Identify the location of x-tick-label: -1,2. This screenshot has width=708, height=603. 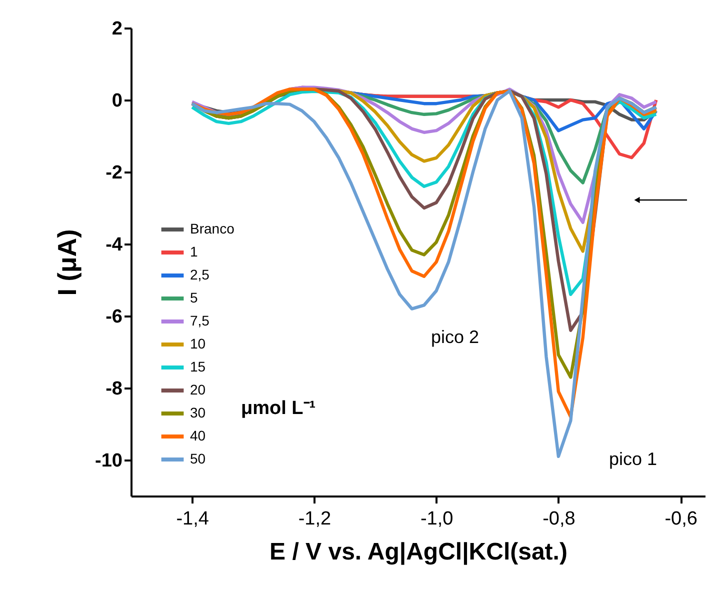
(315, 519).